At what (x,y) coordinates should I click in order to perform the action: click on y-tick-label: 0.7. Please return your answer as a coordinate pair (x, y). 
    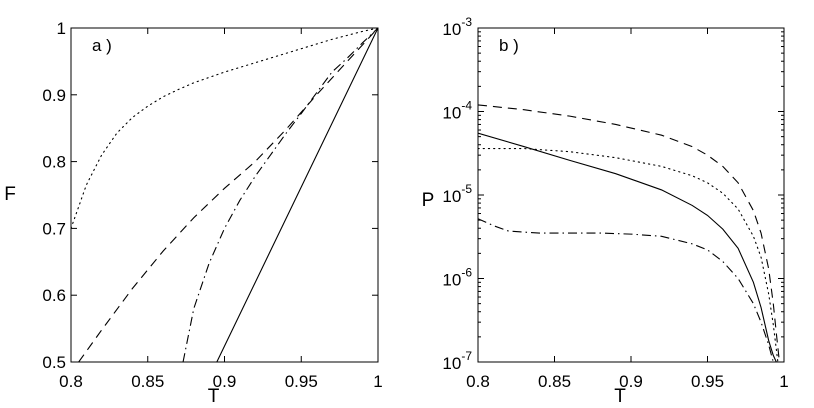
    Looking at the image, I should click on (54, 228).